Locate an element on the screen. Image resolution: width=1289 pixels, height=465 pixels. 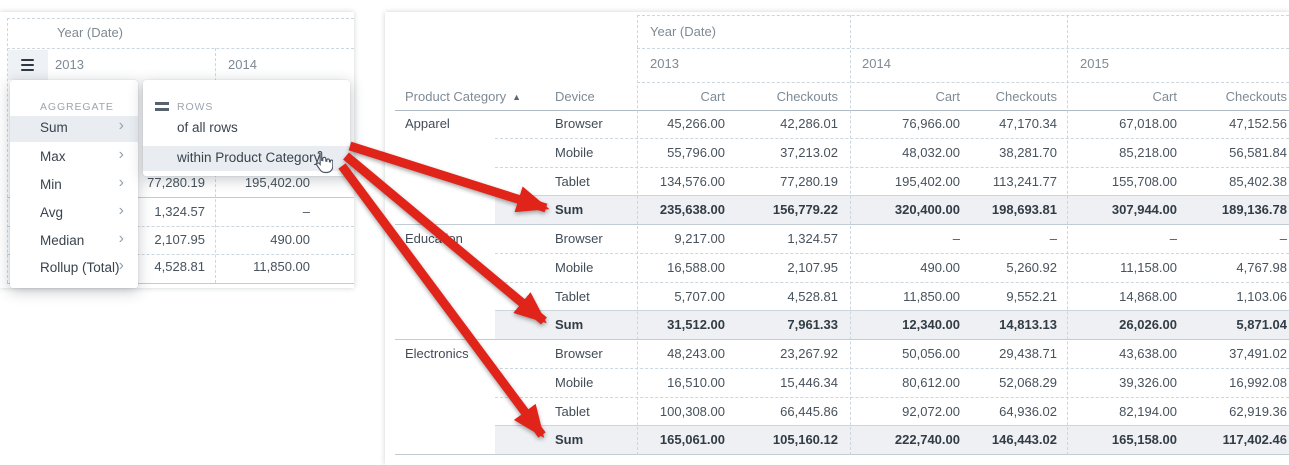
menu-item-median: Median › is located at coordinates (74, 240).